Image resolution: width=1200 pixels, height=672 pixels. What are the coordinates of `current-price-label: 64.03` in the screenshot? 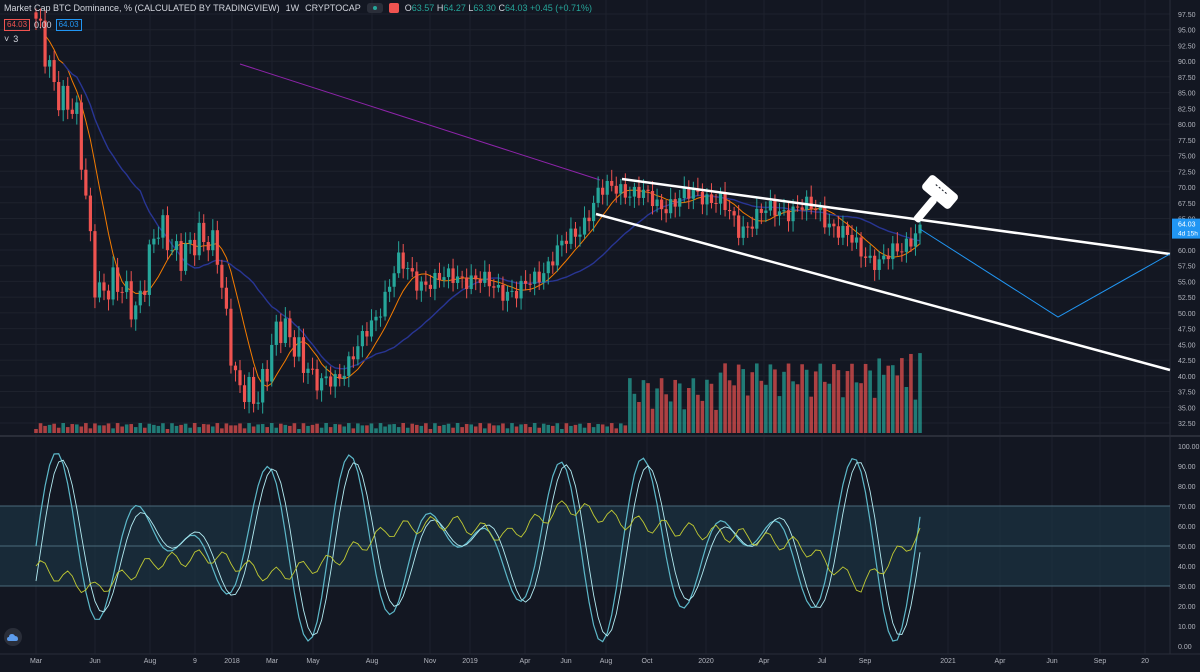 It's located at (1187, 225).